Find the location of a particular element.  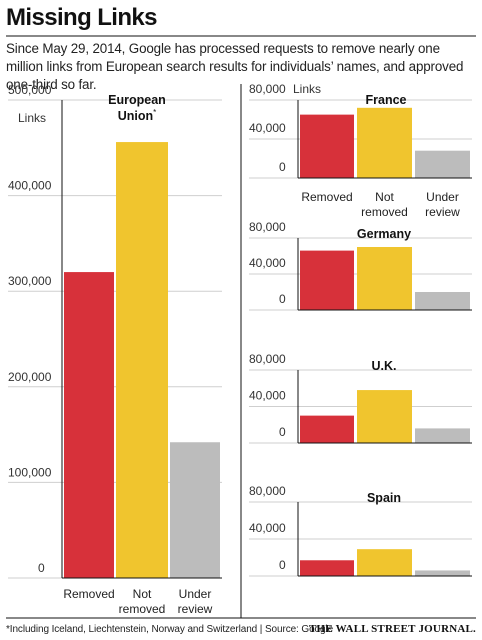

uk-ytick-1: 40,000 is located at coordinates (267, 396).